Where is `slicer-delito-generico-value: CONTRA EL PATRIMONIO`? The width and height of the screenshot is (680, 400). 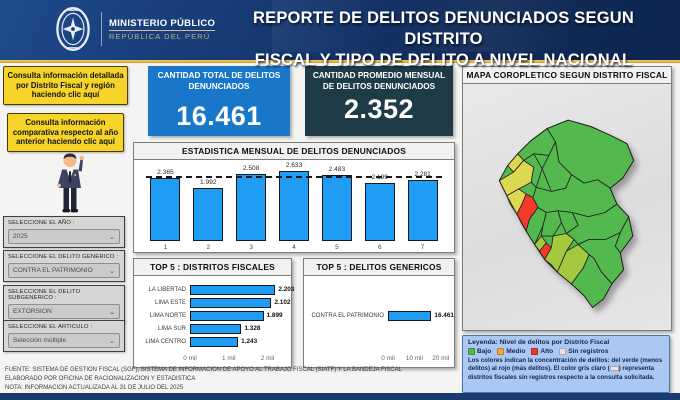 slicer-delito-generico-value: CONTRA EL PATRIMONIO is located at coordinates (53, 270).